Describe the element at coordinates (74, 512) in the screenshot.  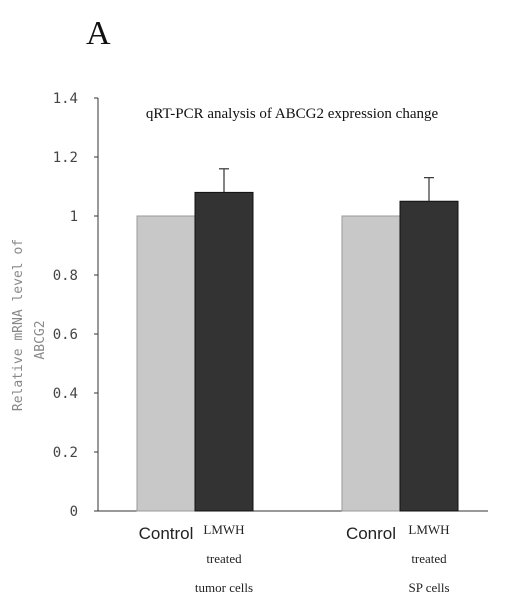
I see `y-tick-label: 0` at that location.